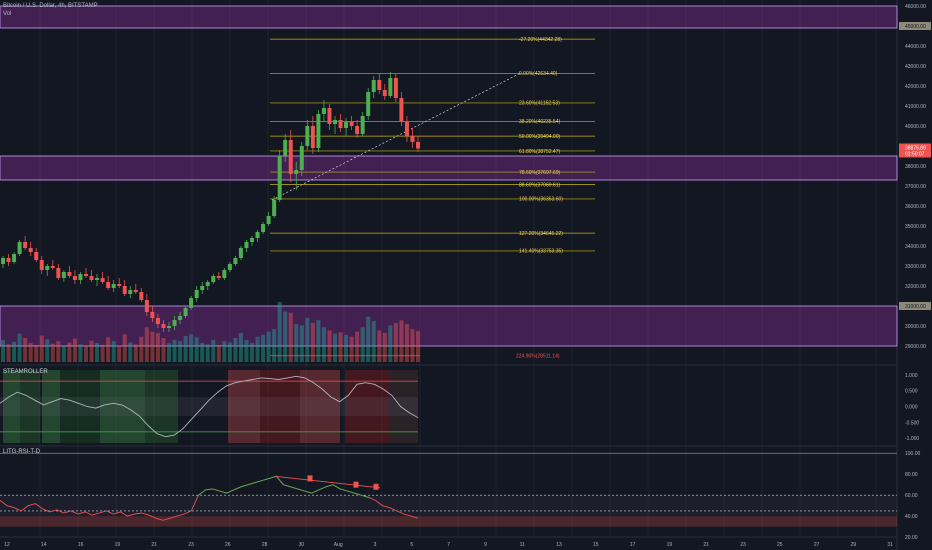 Image resolution: width=932 pixels, height=550 pixels. I want to click on price-tick-label: 41000.00, so click(915, 107).